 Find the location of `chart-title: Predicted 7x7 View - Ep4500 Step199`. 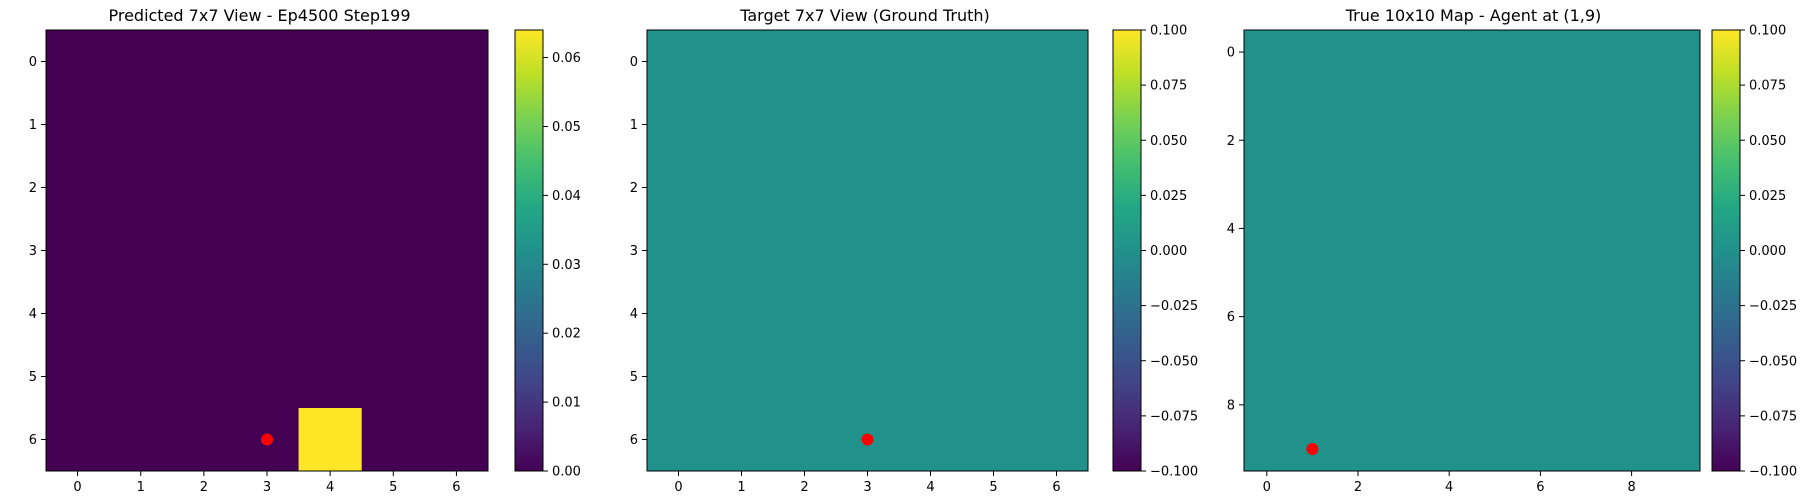

chart-title: Predicted 7x7 View - Ep4500 Step199 is located at coordinates (259, 15).